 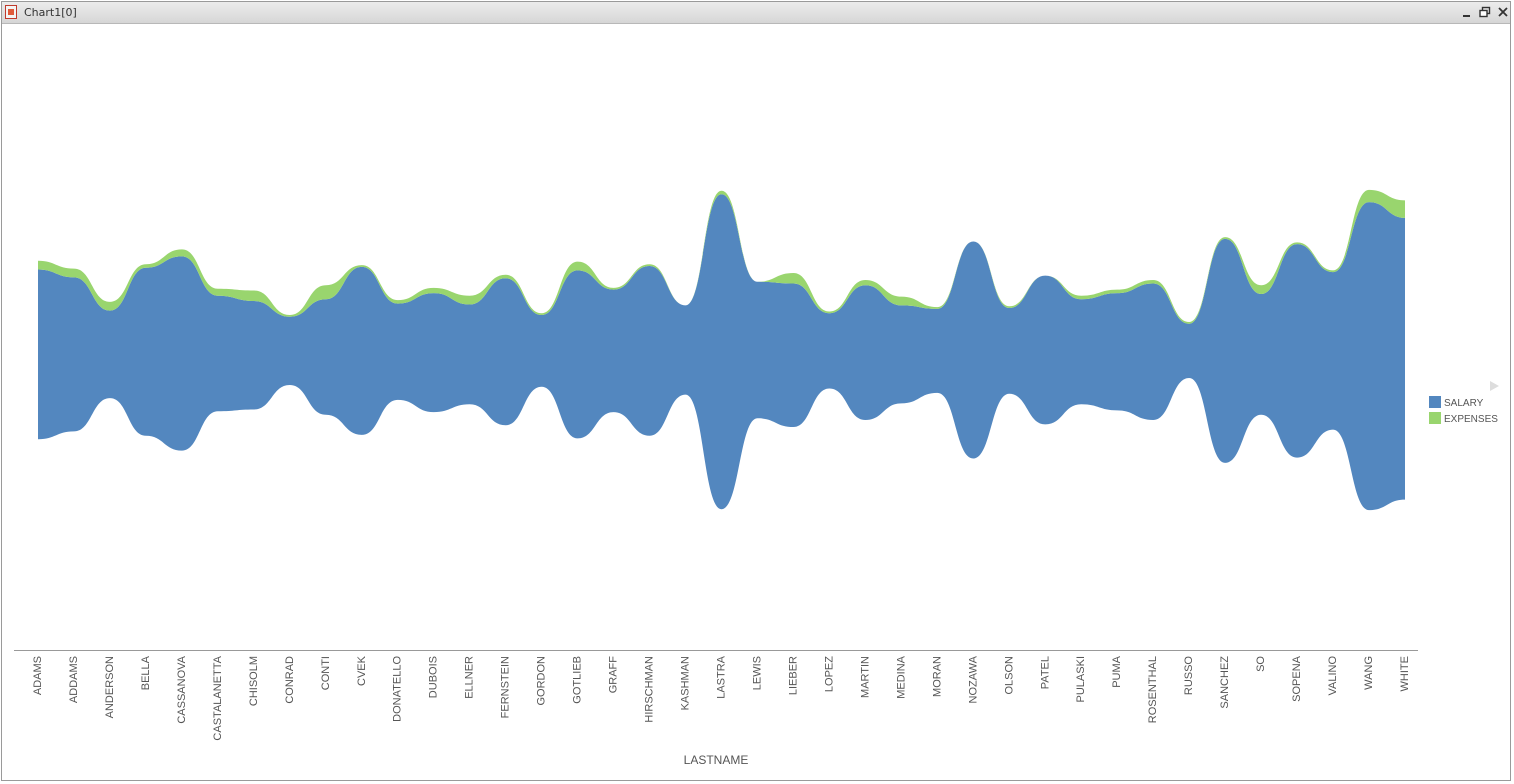 What do you see at coordinates (865, 677) in the screenshot?
I see `x-tick-label: MARTIN` at bounding box center [865, 677].